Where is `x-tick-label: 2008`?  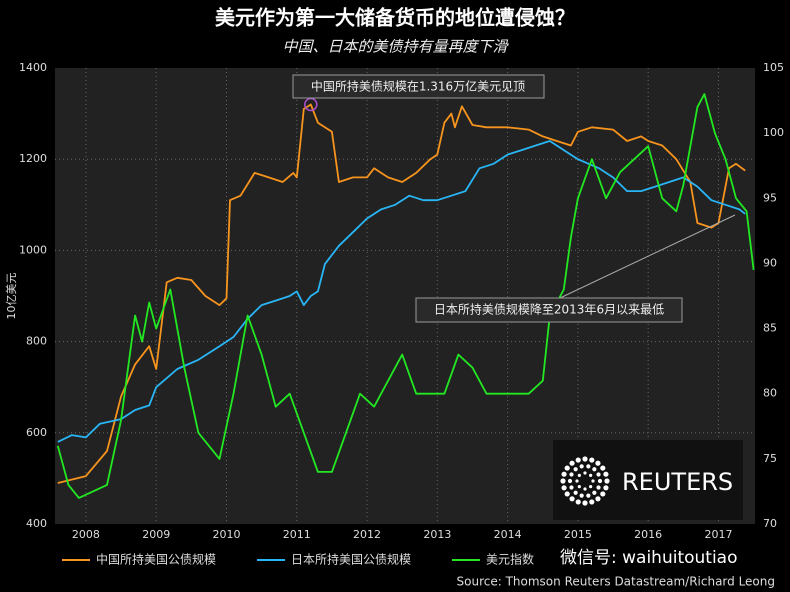 x-tick-label: 2008 is located at coordinates (86, 534).